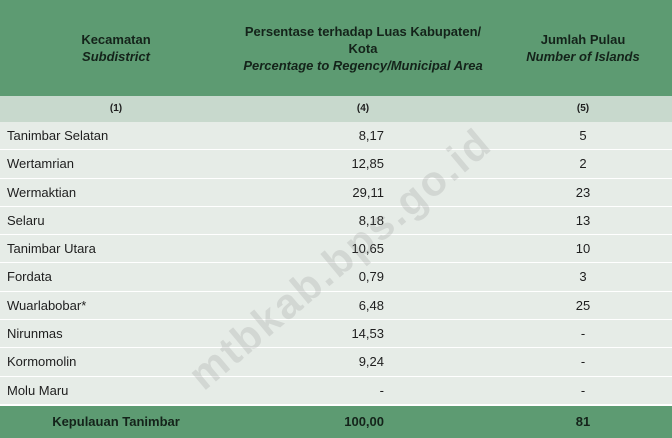 Image resolution: width=672 pixels, height=438 pixels. Describe the element at coordinates (371, 362) in the screenshot. I see `row-percentage: 9,24` at that location.